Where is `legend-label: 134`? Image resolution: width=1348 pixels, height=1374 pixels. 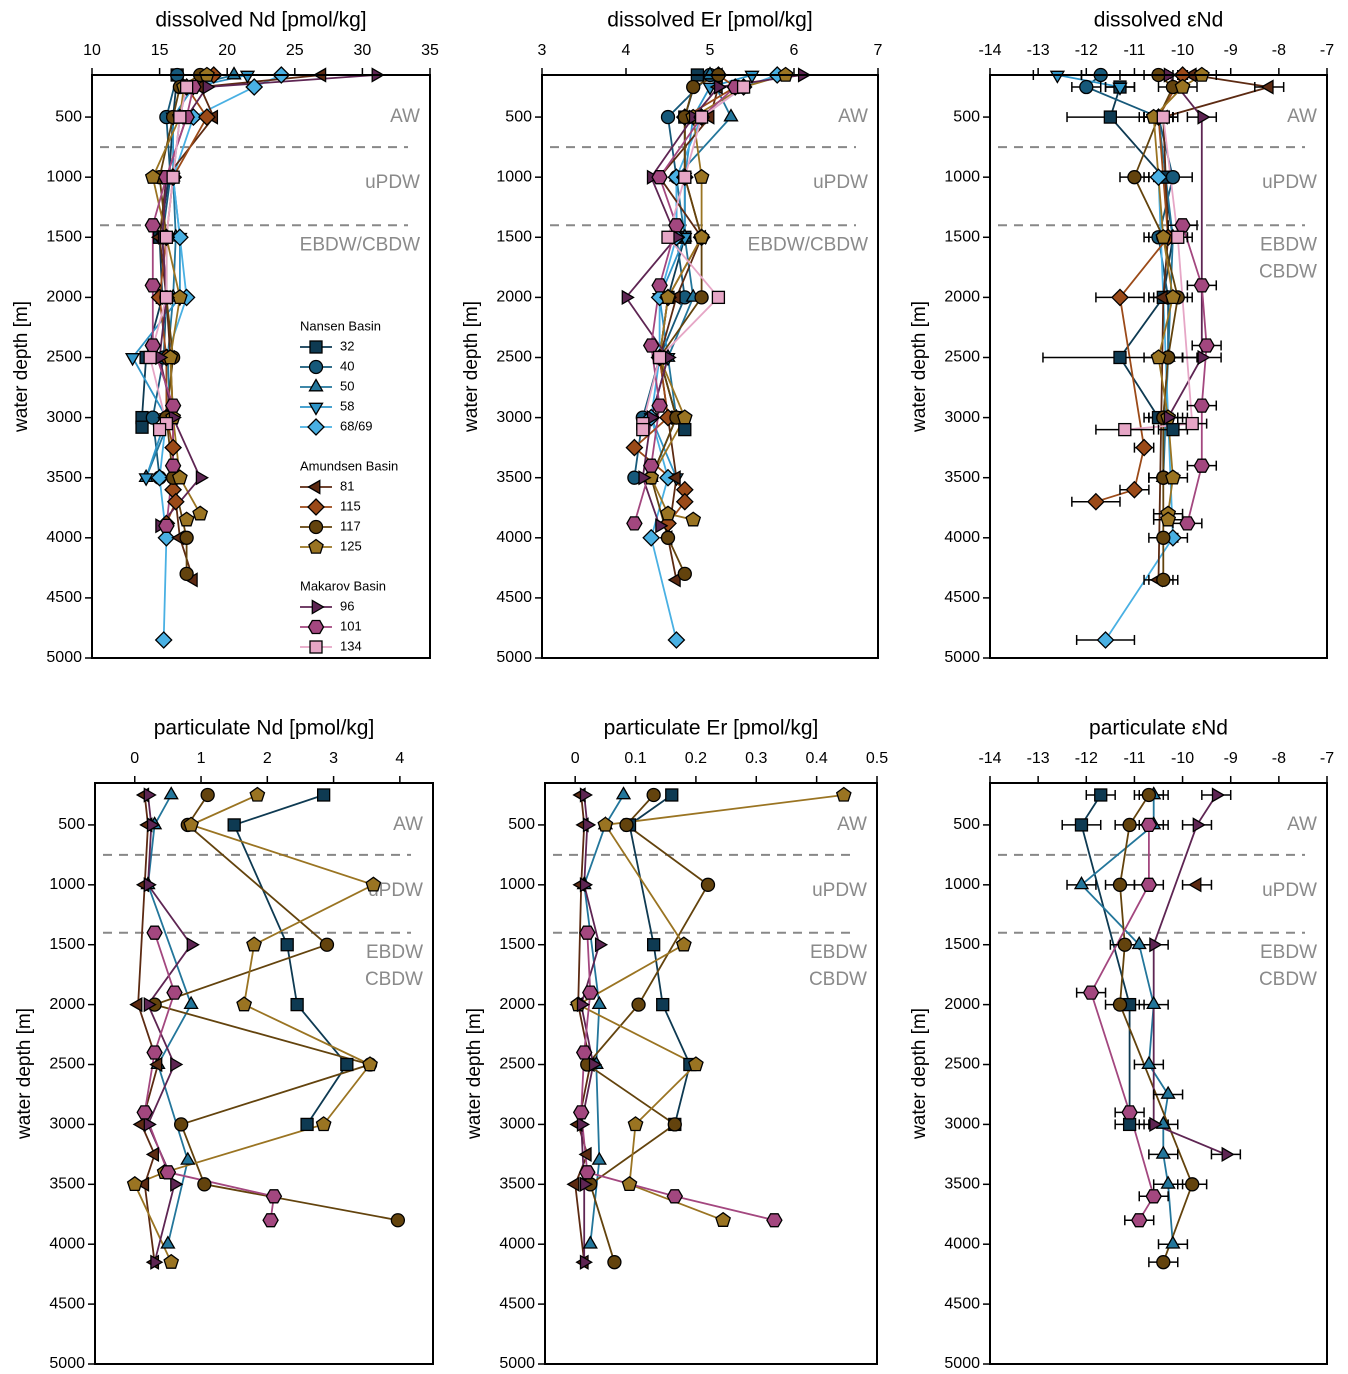
legend-label: 134 is located at coordinates (351, 645).